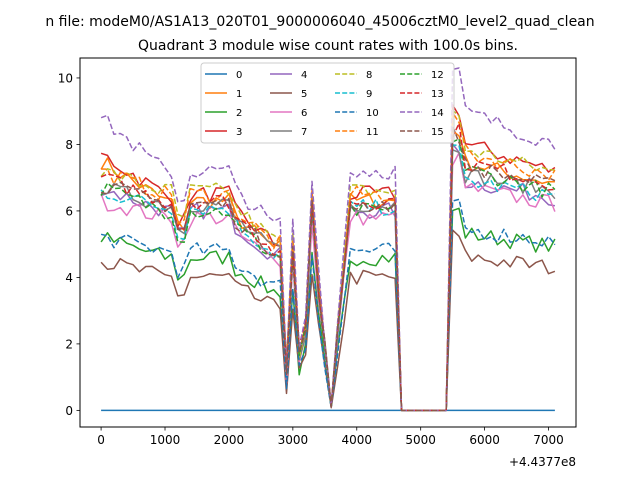 Image resolution: width=640 pixels, height=480 pixels. What do you see at coordinates (437, 94) in the screenshot?
I see `legend-label-13: 13` at bounding box center [437, 94].